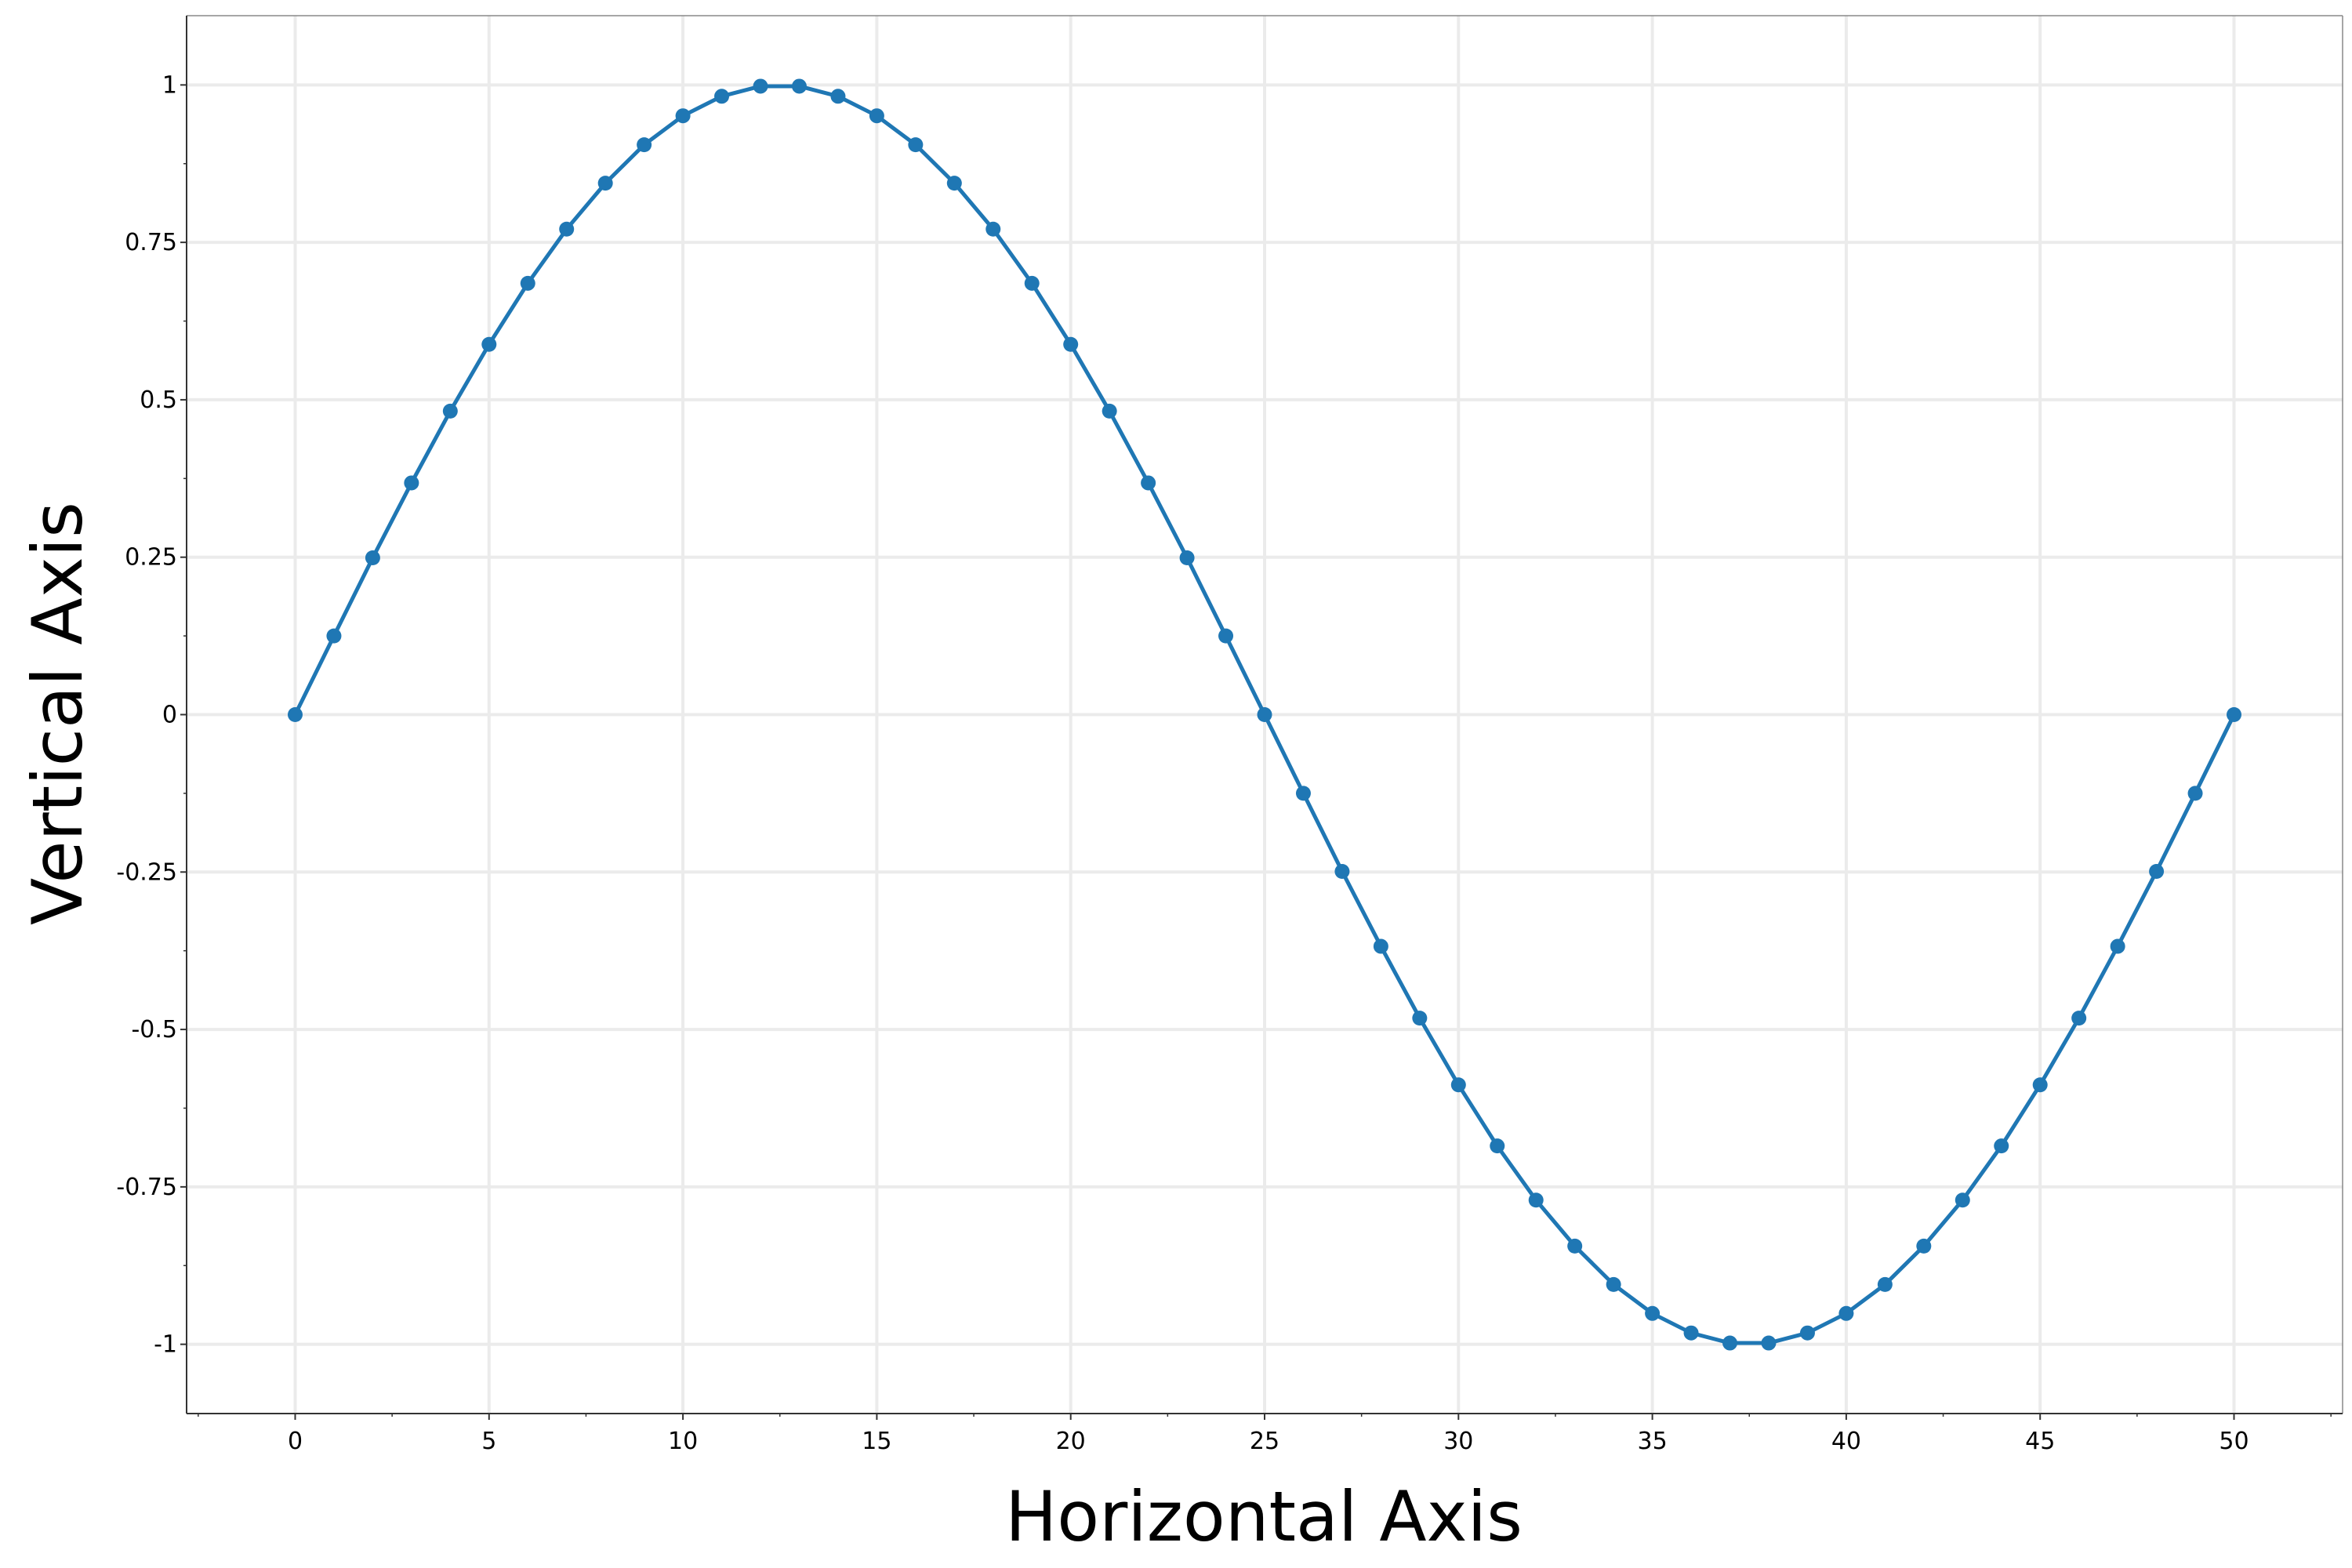  Describe the element at coordinates (2040, 1441) in the screenshot. I see `x-tick-label: 45` at that location.